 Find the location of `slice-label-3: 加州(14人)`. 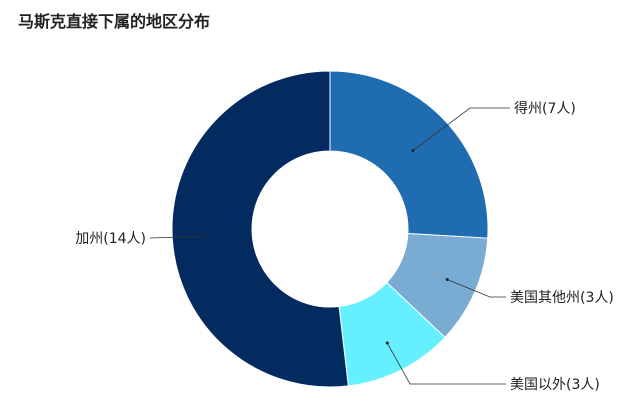

slice-label-3: 加州(14人) is located at coordinates (110, 239).